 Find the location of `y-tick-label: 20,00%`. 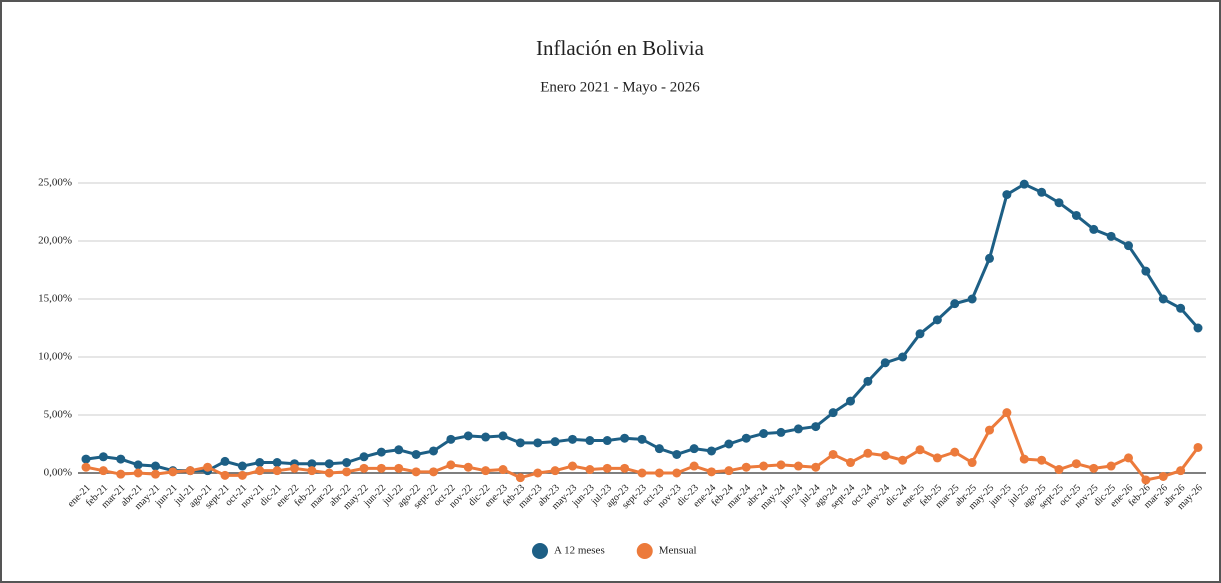

y-tick-label: 20,00% is located at coordinates (55, 241).